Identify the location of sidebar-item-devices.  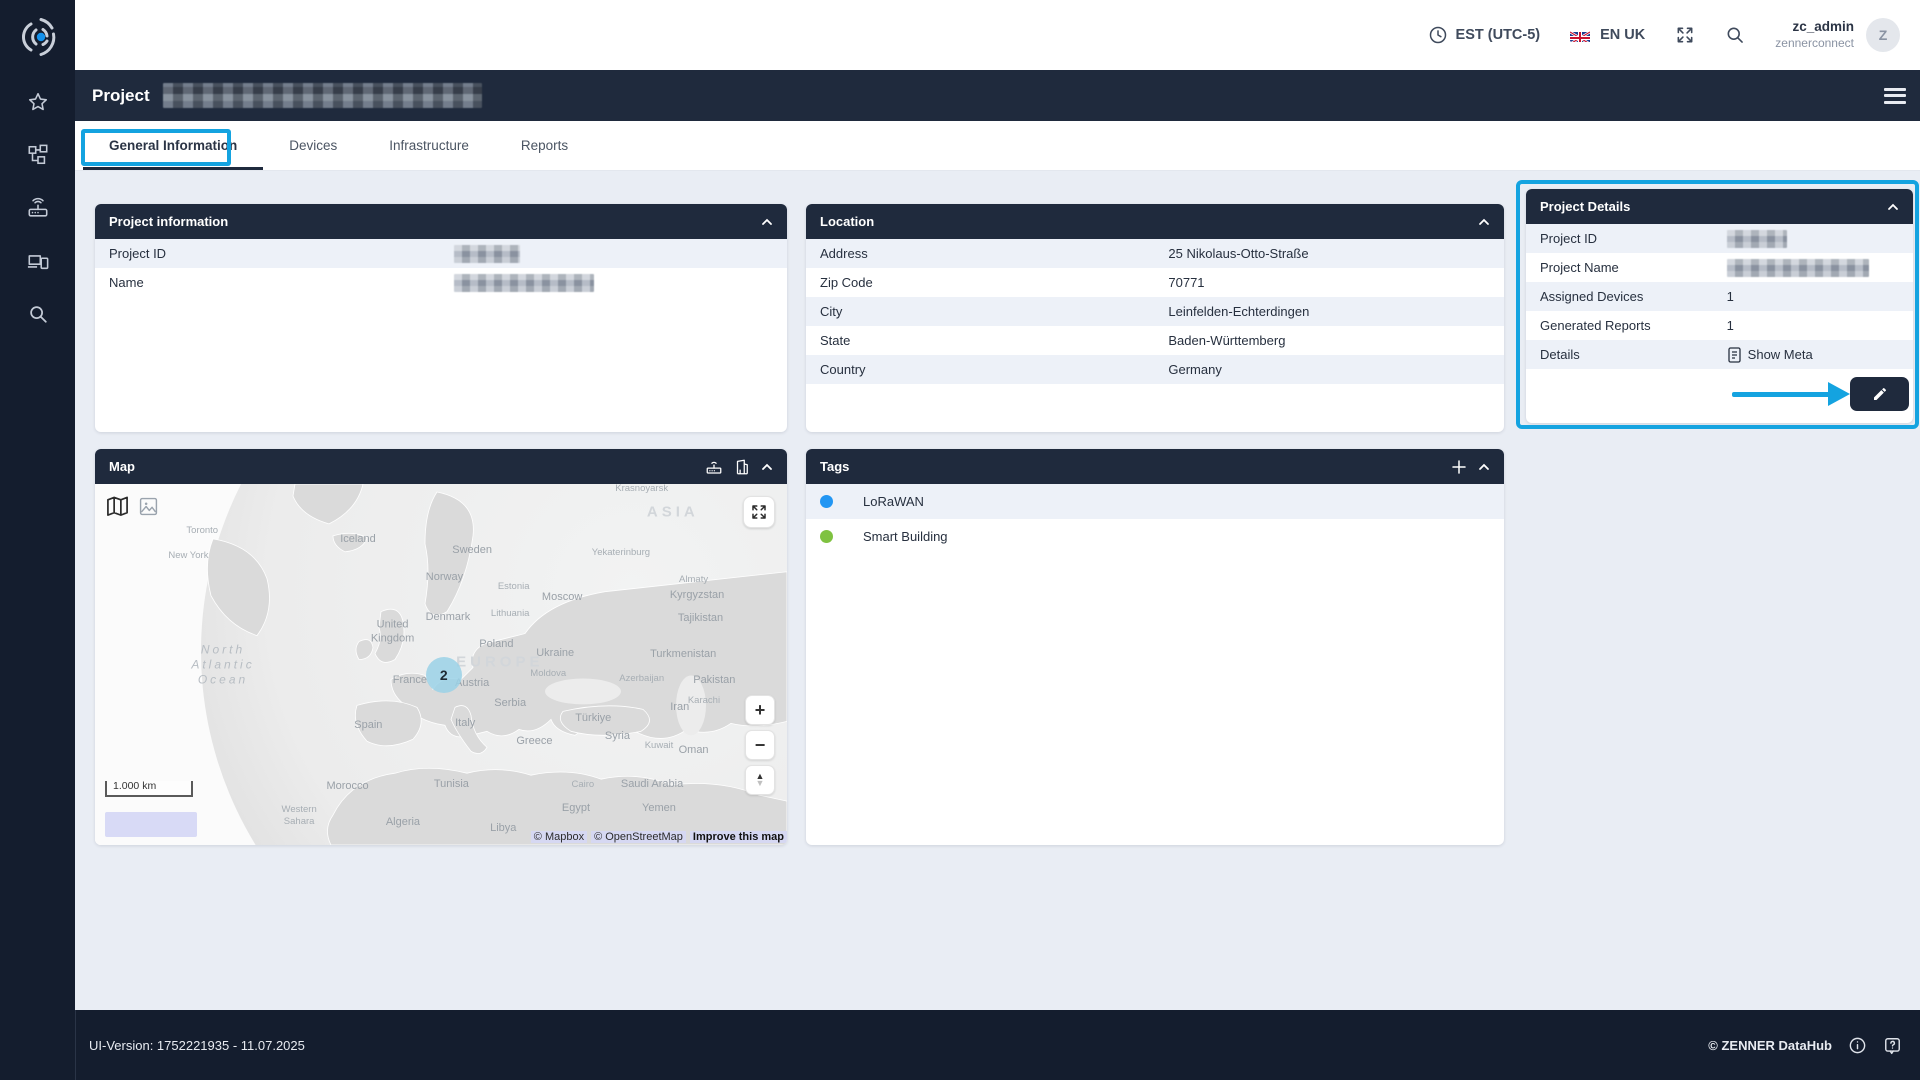
(38, 261).